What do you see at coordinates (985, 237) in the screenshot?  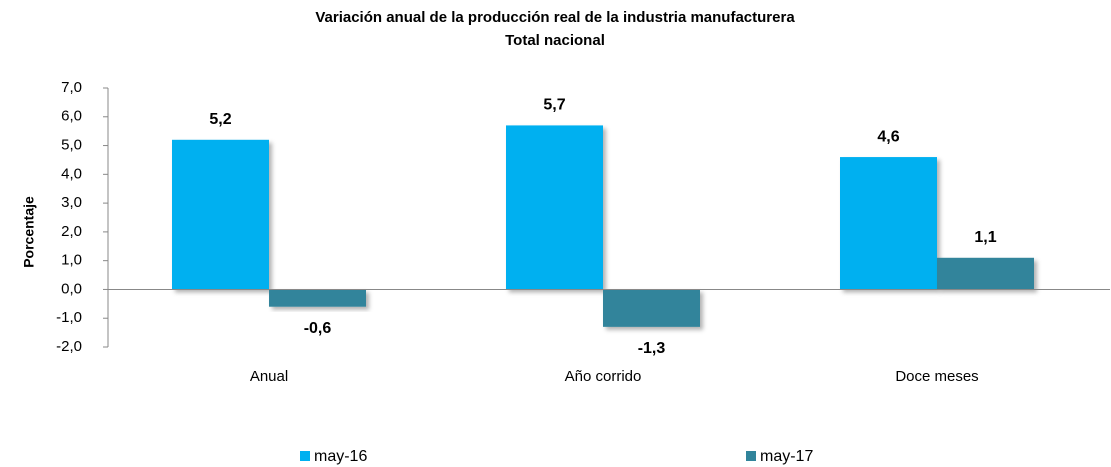 I see `value-label: 1,1` at bounding box center [985, 237].